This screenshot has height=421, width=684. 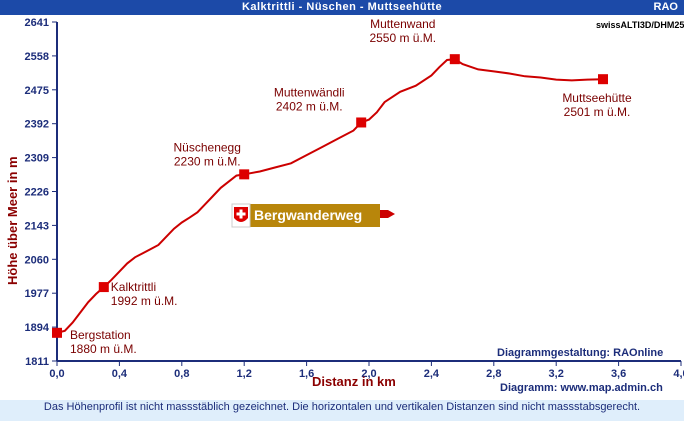 What do you see at coordinates (12, 220) in the screenshot?
I see `y-axis-label: Höhe über Meer in m` at bounding box center [12, 220].